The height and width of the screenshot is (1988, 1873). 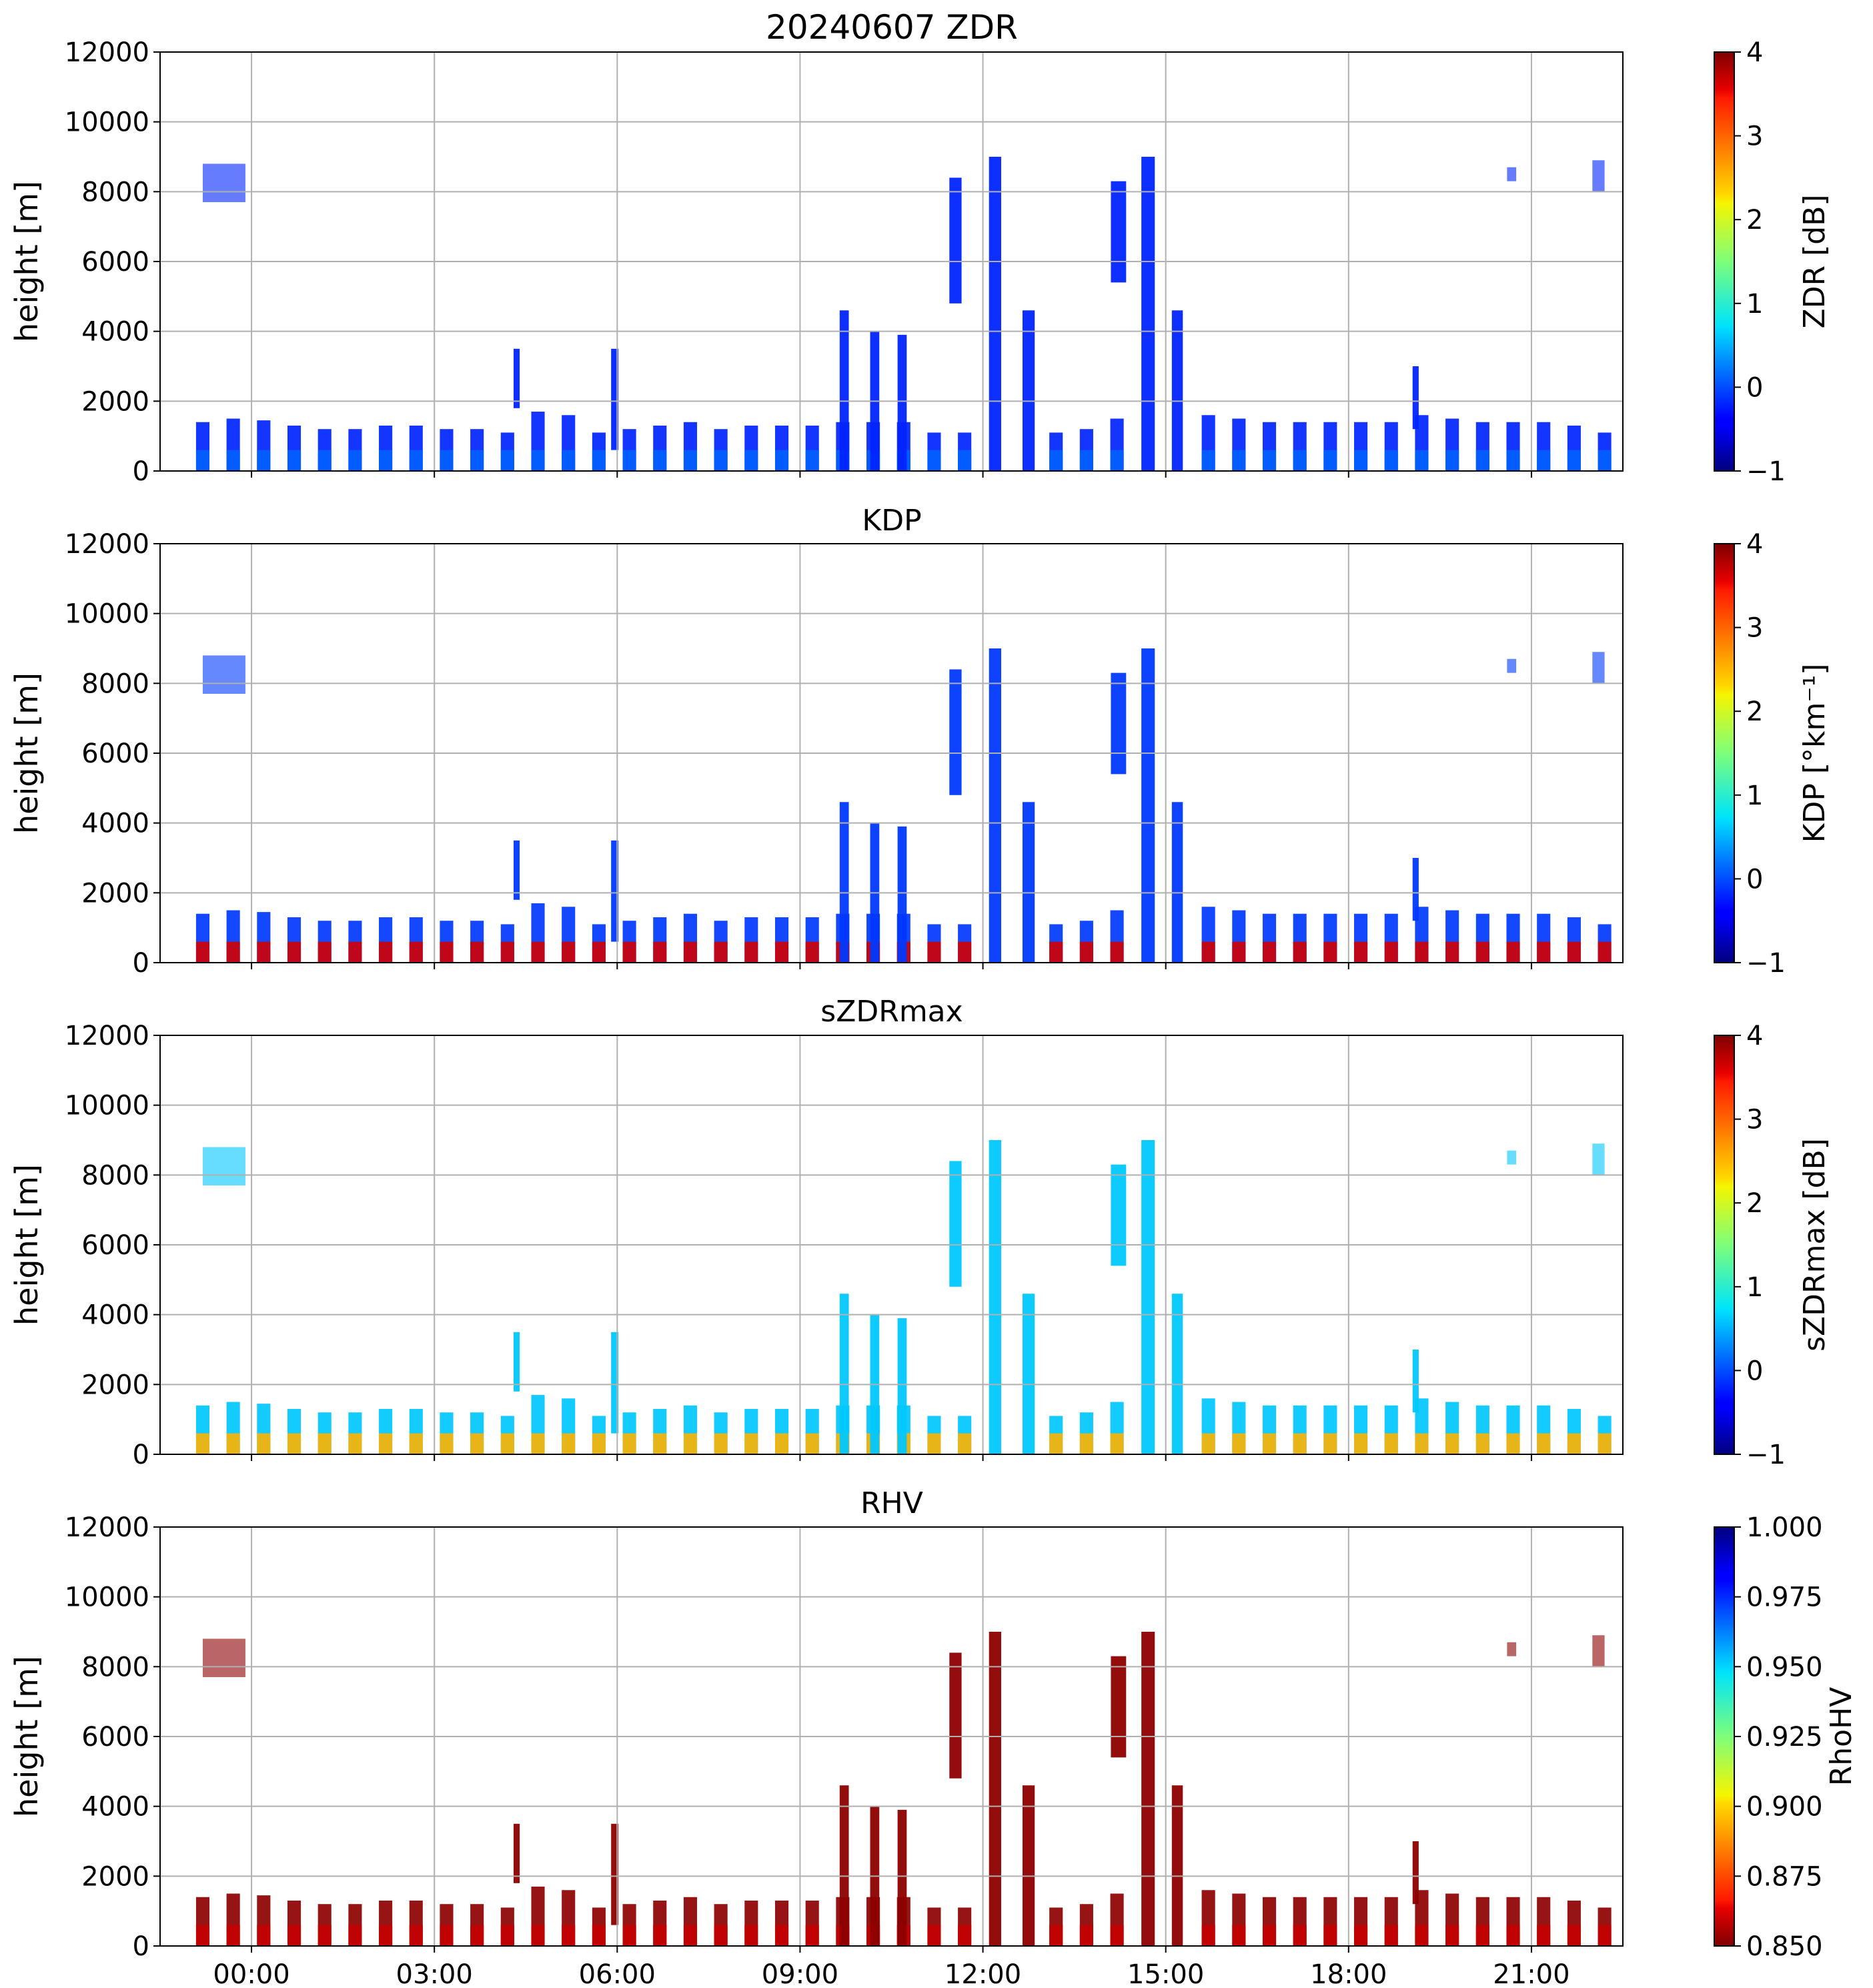 I want to click on colorbar-label: ZDR [dB], so click(x=1815, y=261).